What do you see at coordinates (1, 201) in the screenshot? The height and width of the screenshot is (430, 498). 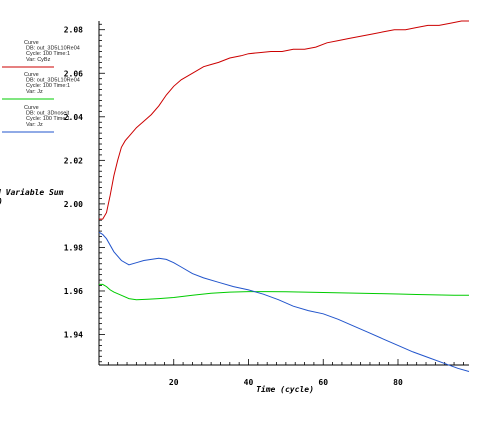 I see `y-axis-label-line2: )` at bounding box center [1, 201].